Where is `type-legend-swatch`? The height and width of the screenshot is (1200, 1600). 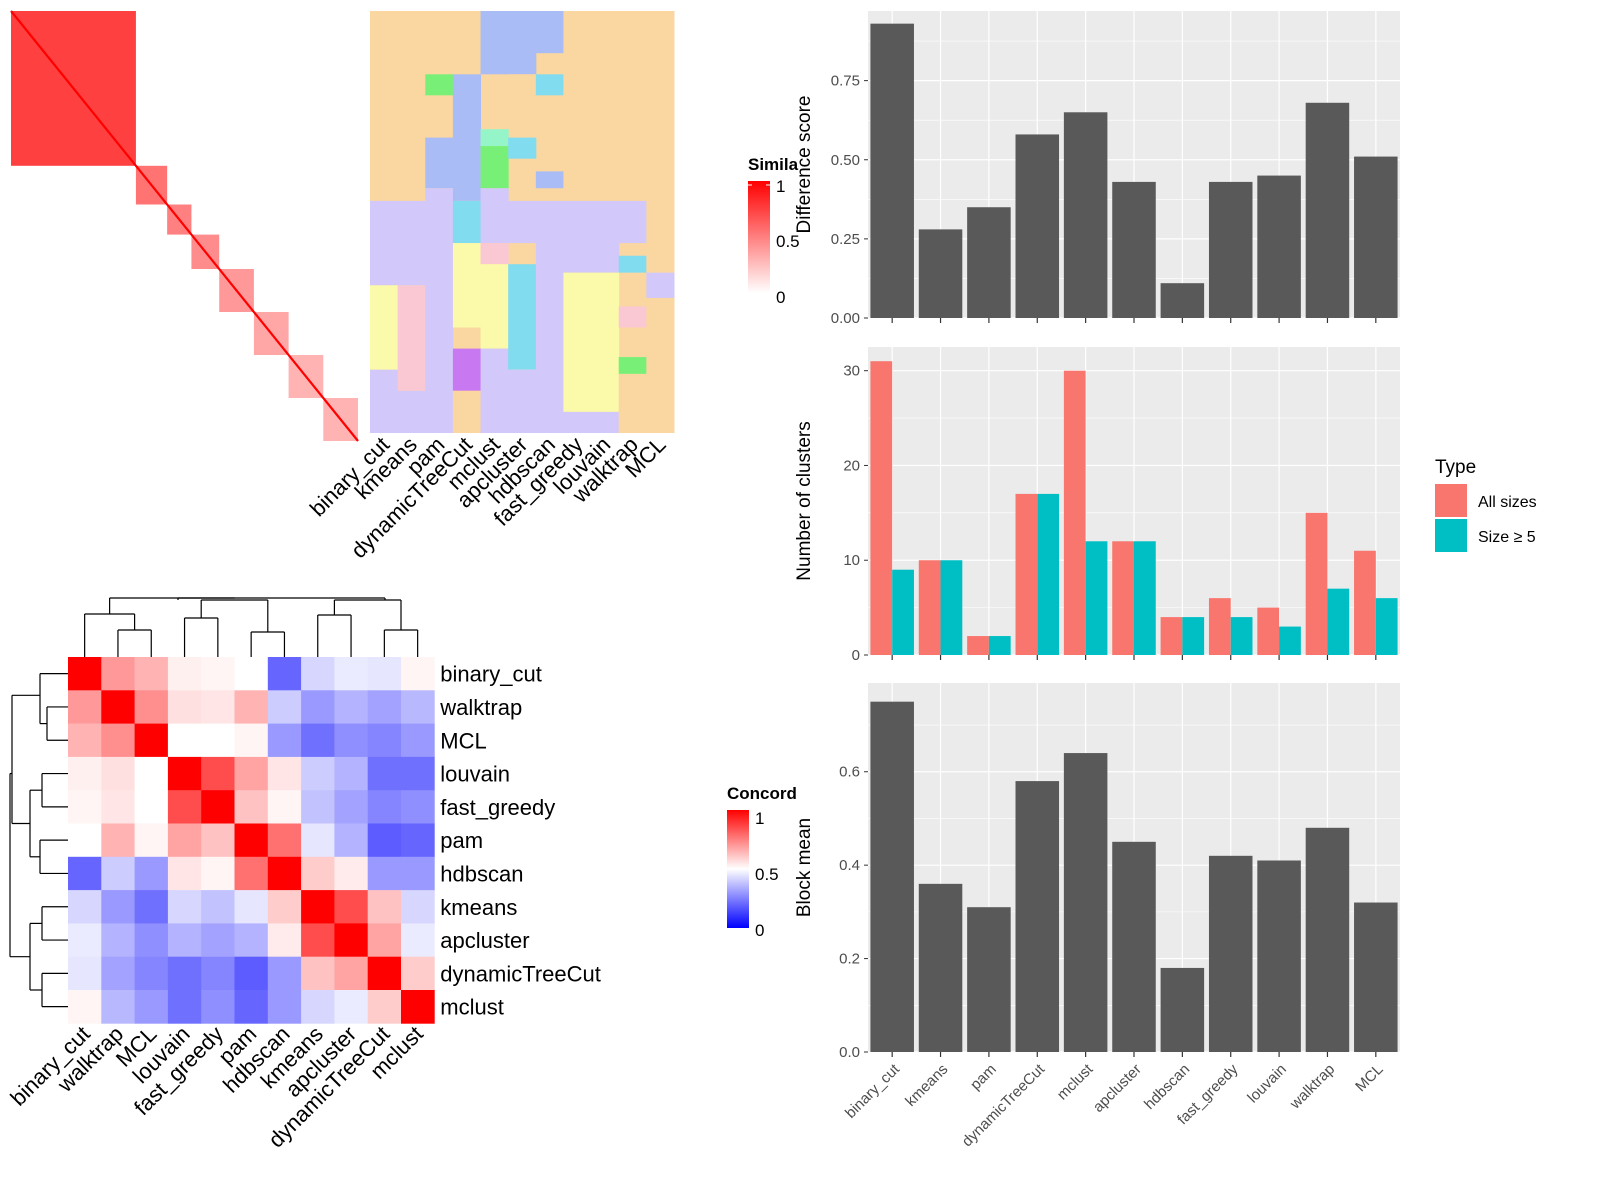 type-legend-swatch is located at coordinates (1451, 535).